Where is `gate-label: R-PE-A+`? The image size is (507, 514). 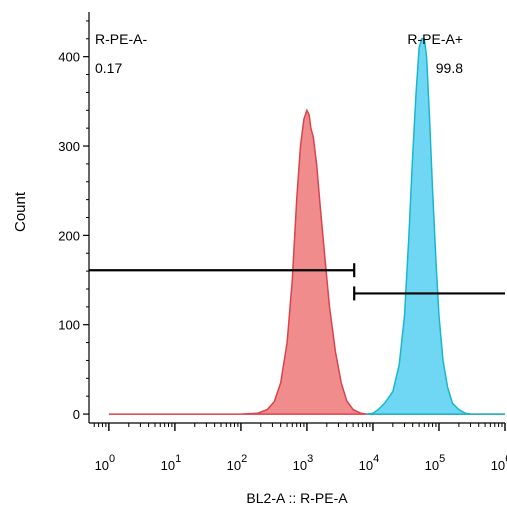 gate-label: R-PE-A+ is located at coordinates (435, 39).